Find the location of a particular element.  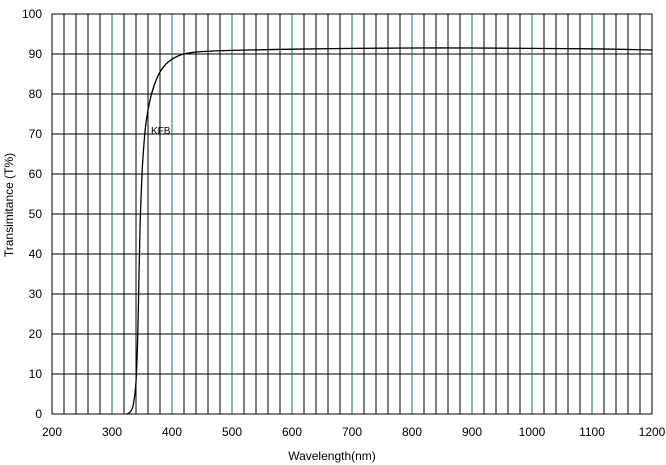

y-tick-label: 50 is located at coordinates (36, 214).